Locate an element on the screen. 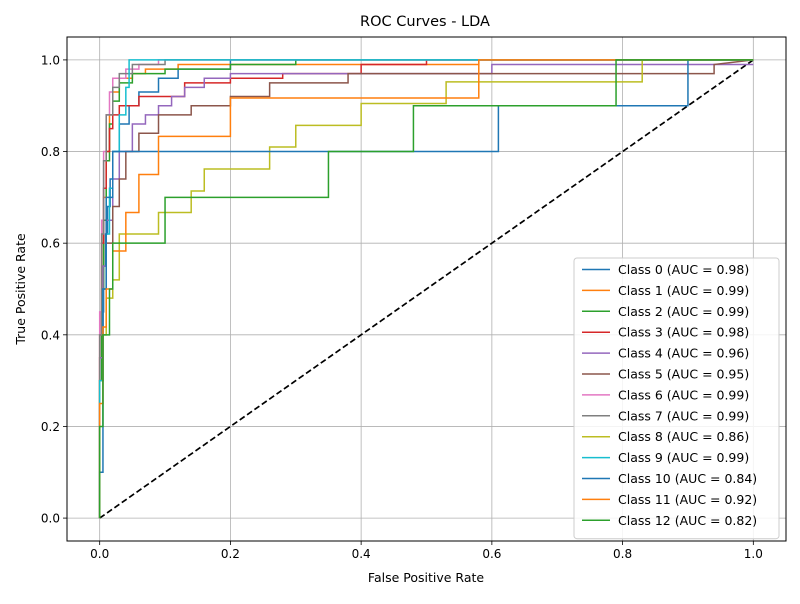  x-tick-label: 0.8 is located at coordinates (622, 554).